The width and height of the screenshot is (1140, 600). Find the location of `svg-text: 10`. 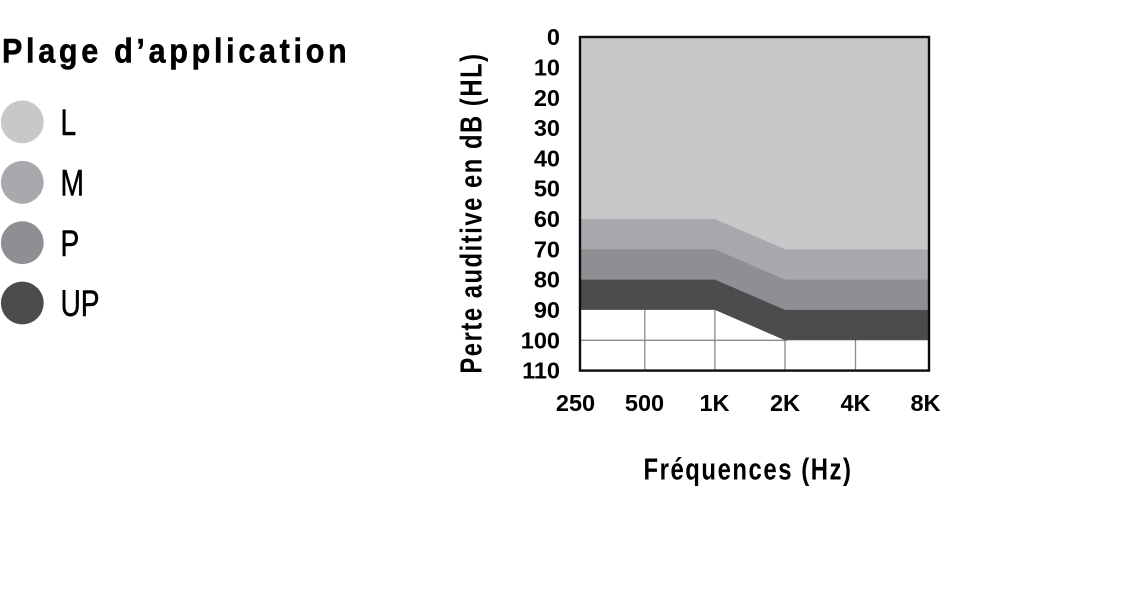

svg-text: 10 is located at coordinates (547, 67).